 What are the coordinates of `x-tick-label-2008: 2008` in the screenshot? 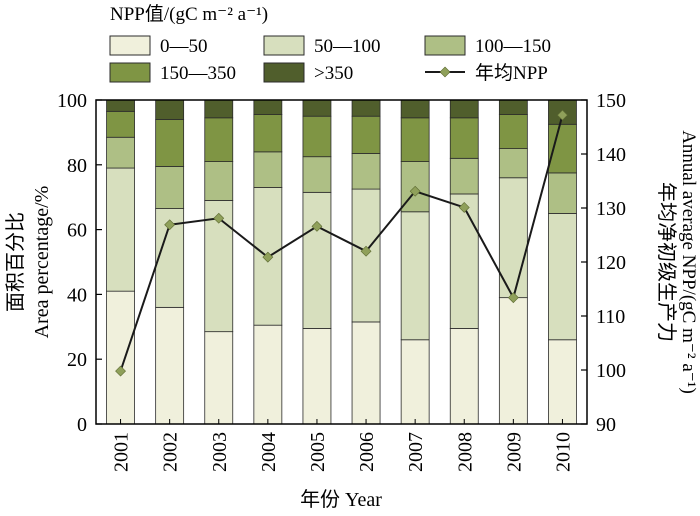 It's located at (465, 452).